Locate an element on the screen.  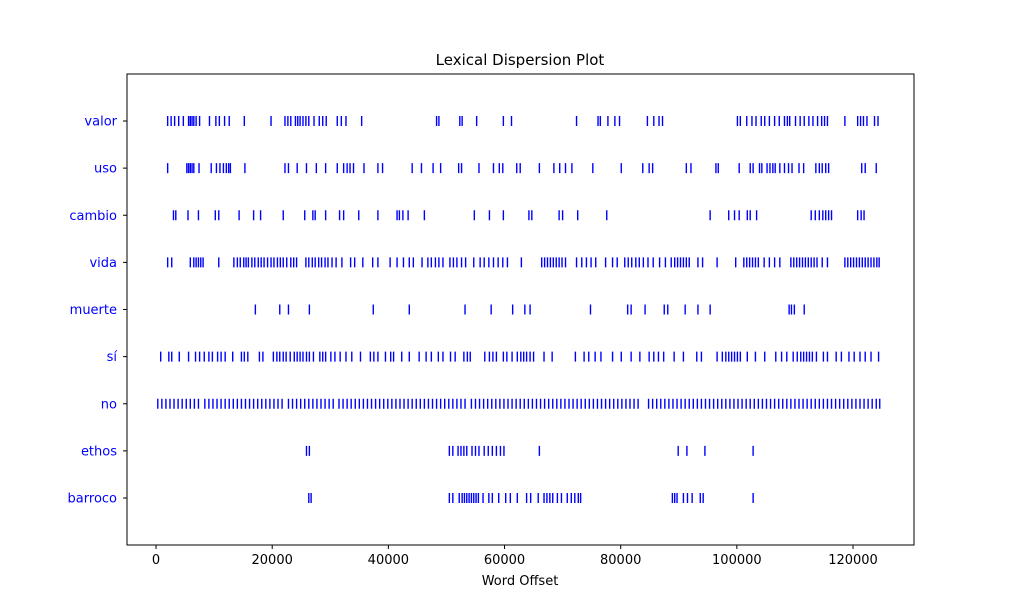
series-sí is located at coordinates (519, 356).